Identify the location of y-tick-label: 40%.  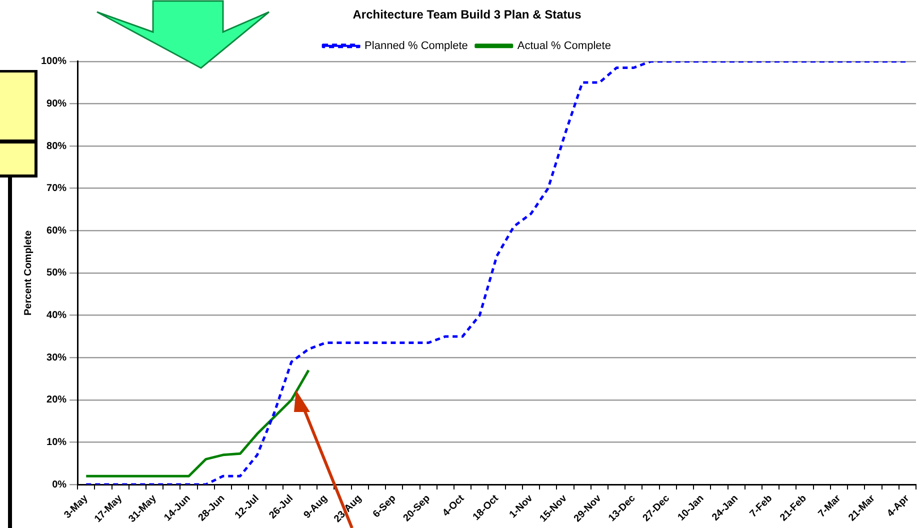
(56, 316).